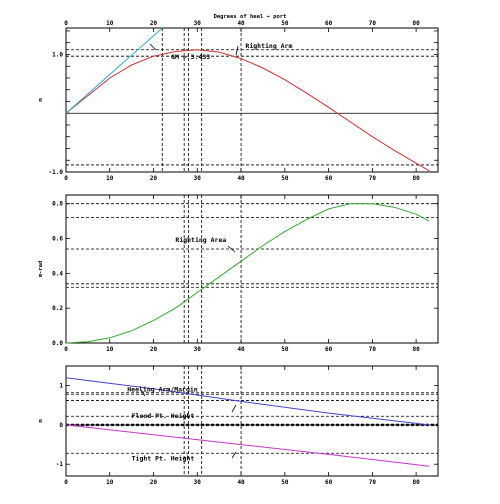 The image size is (500, 504). What do you see at coordinates (154, 349) in the screenshot?
I see `panel-2-xtick-label-2: 20` at bounding box center [154, 349].